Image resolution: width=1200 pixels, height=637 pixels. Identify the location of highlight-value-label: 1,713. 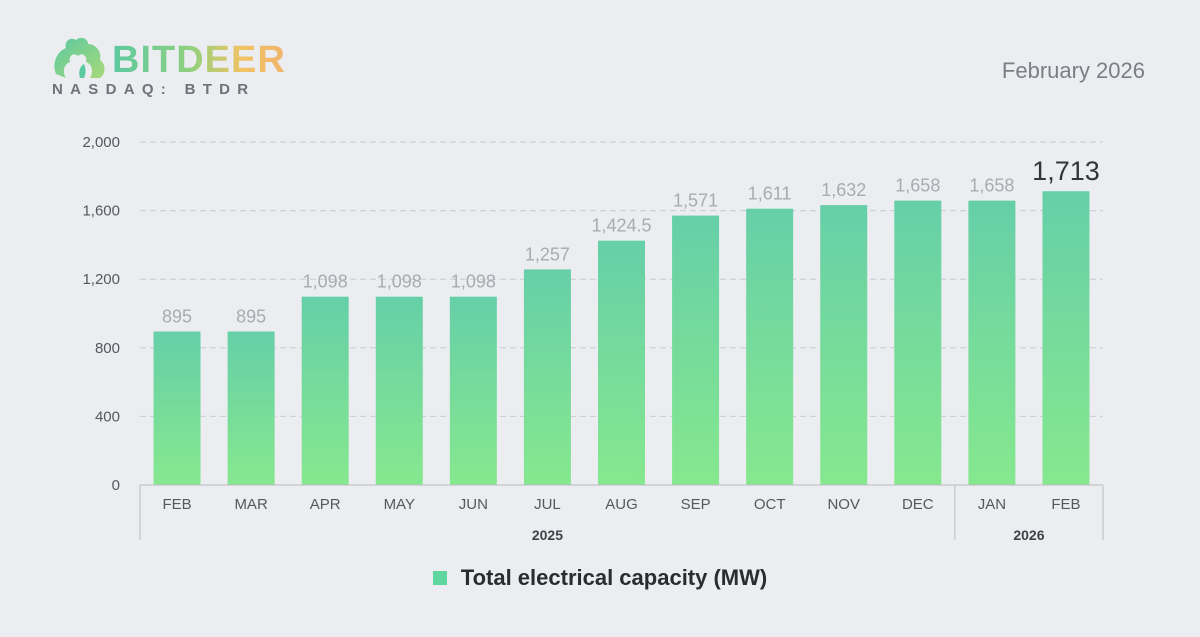
(1066, 171).